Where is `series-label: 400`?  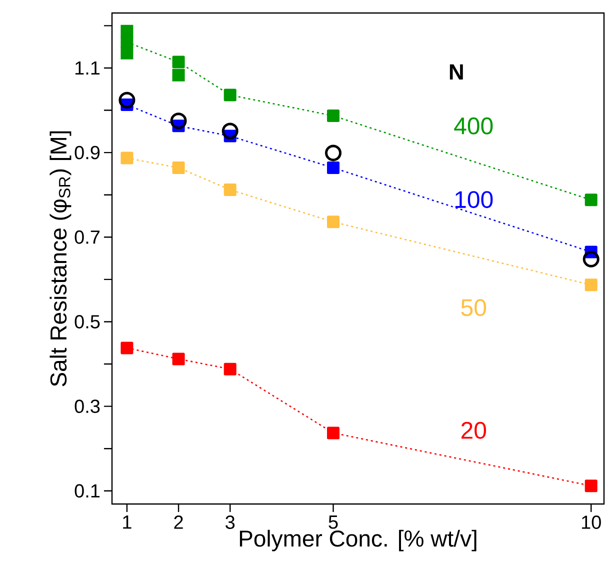 series-label: 400 is located at coordinates (473, 125).